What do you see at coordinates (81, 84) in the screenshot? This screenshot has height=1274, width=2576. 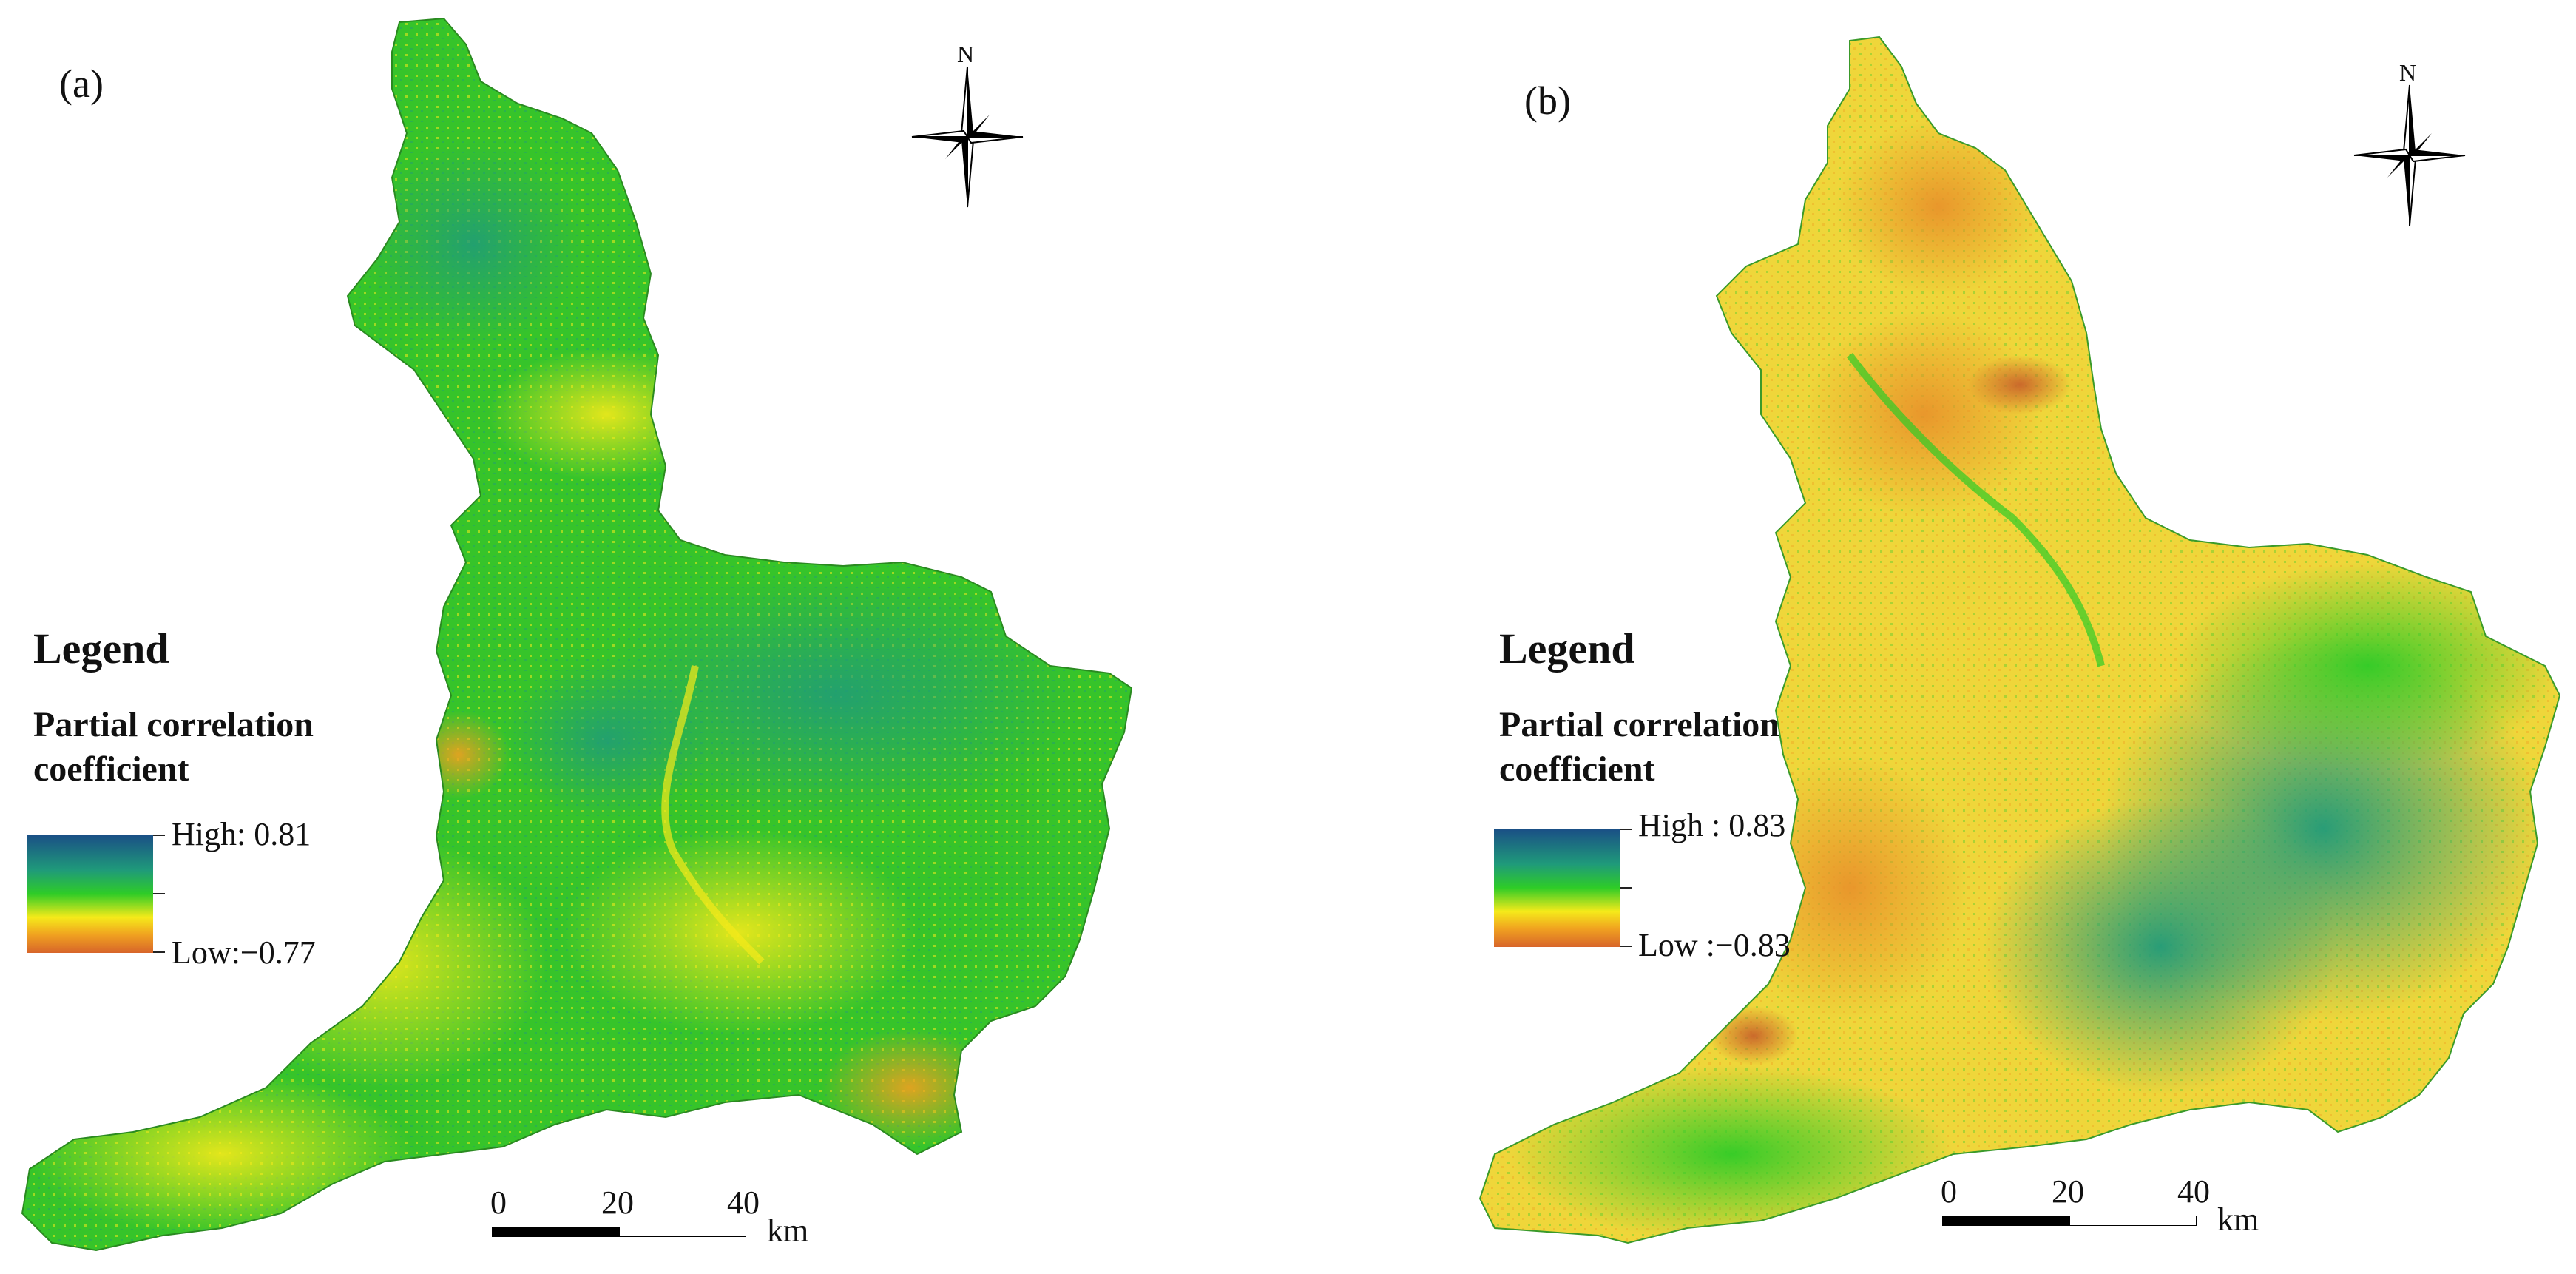 I see `panel-label-a: (a)` at bounding box center [81, 84].